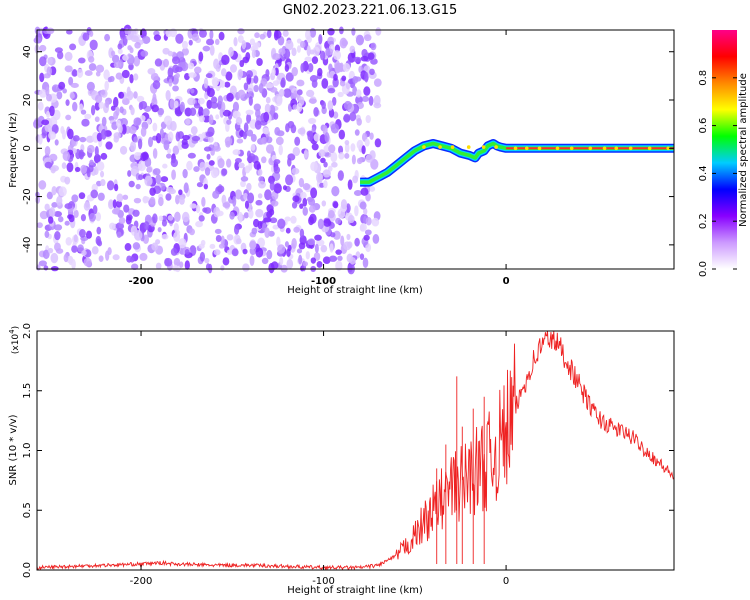  I want to click on colorbar-ticks: 0.0 0.2 0.4 0.6 0.8, so click(717, 173).